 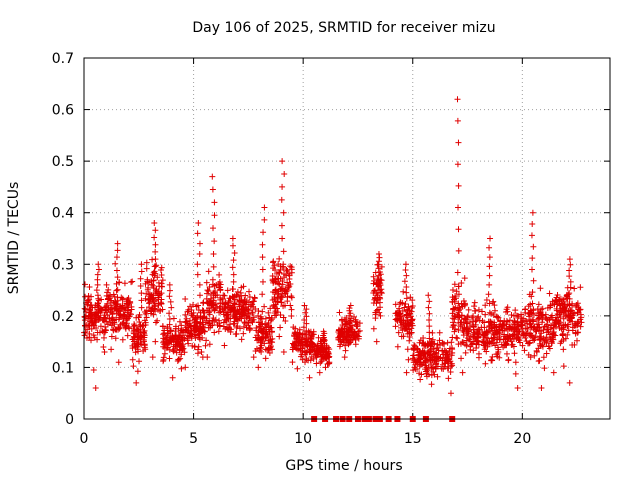 What do you see at coordinates (69, 420) in the screenshot?
I see `y-tick-label: 0` at bounding box center [69, 420].